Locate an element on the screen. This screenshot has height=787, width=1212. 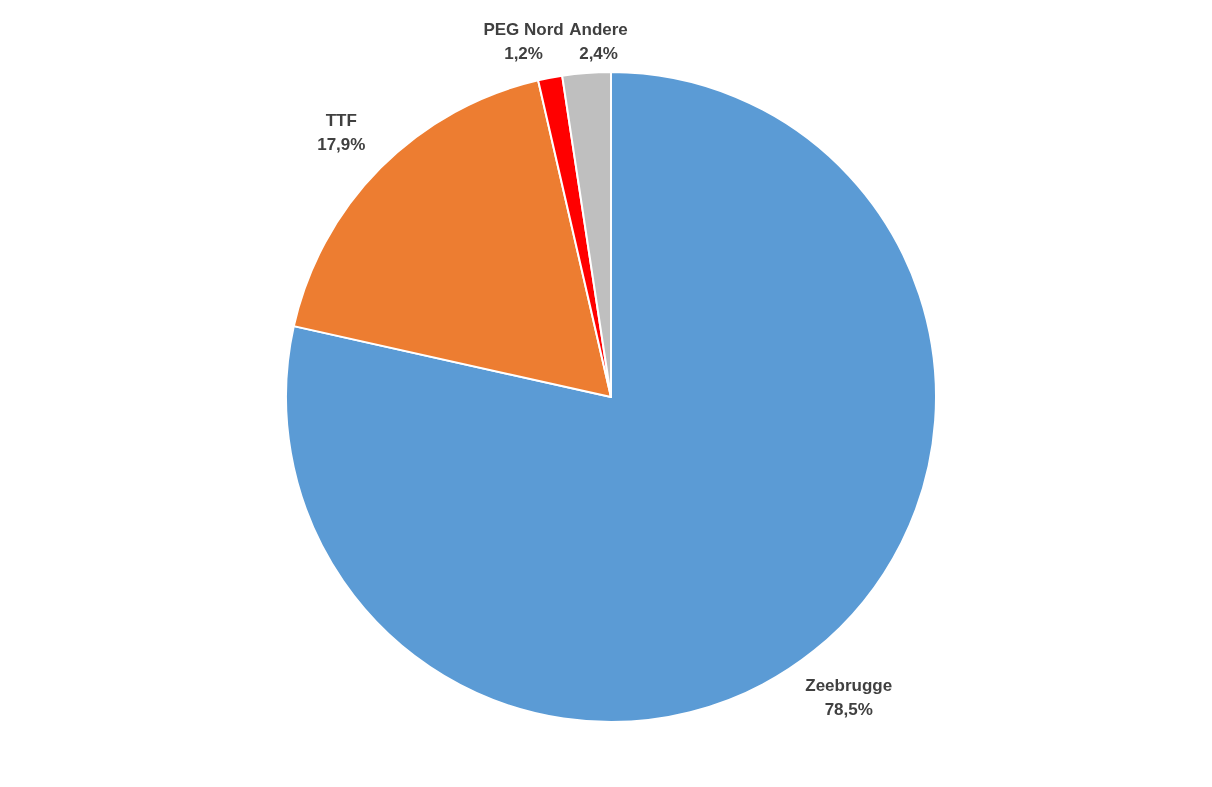
slice-label: Zeebrugge is located at coordinates (849, 685).